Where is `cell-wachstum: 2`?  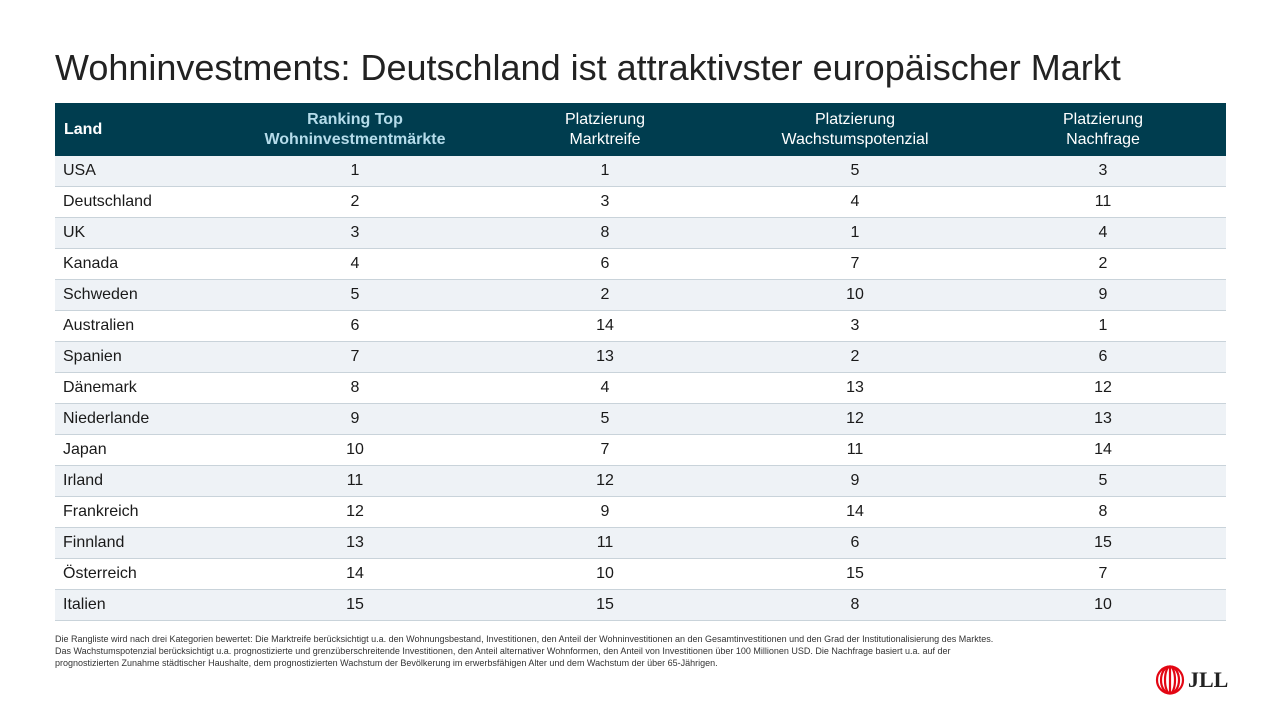
cell-wachstum: 2 is located at coordinates (855, 357).